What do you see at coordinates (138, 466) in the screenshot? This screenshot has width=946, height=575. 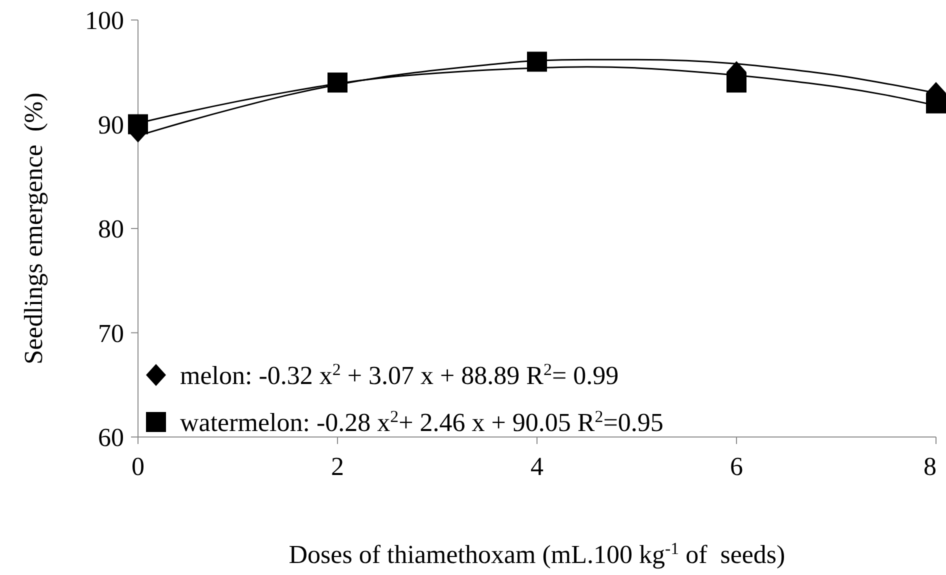 I see `x-tick-label: 0` at bounding box center [138, 466].